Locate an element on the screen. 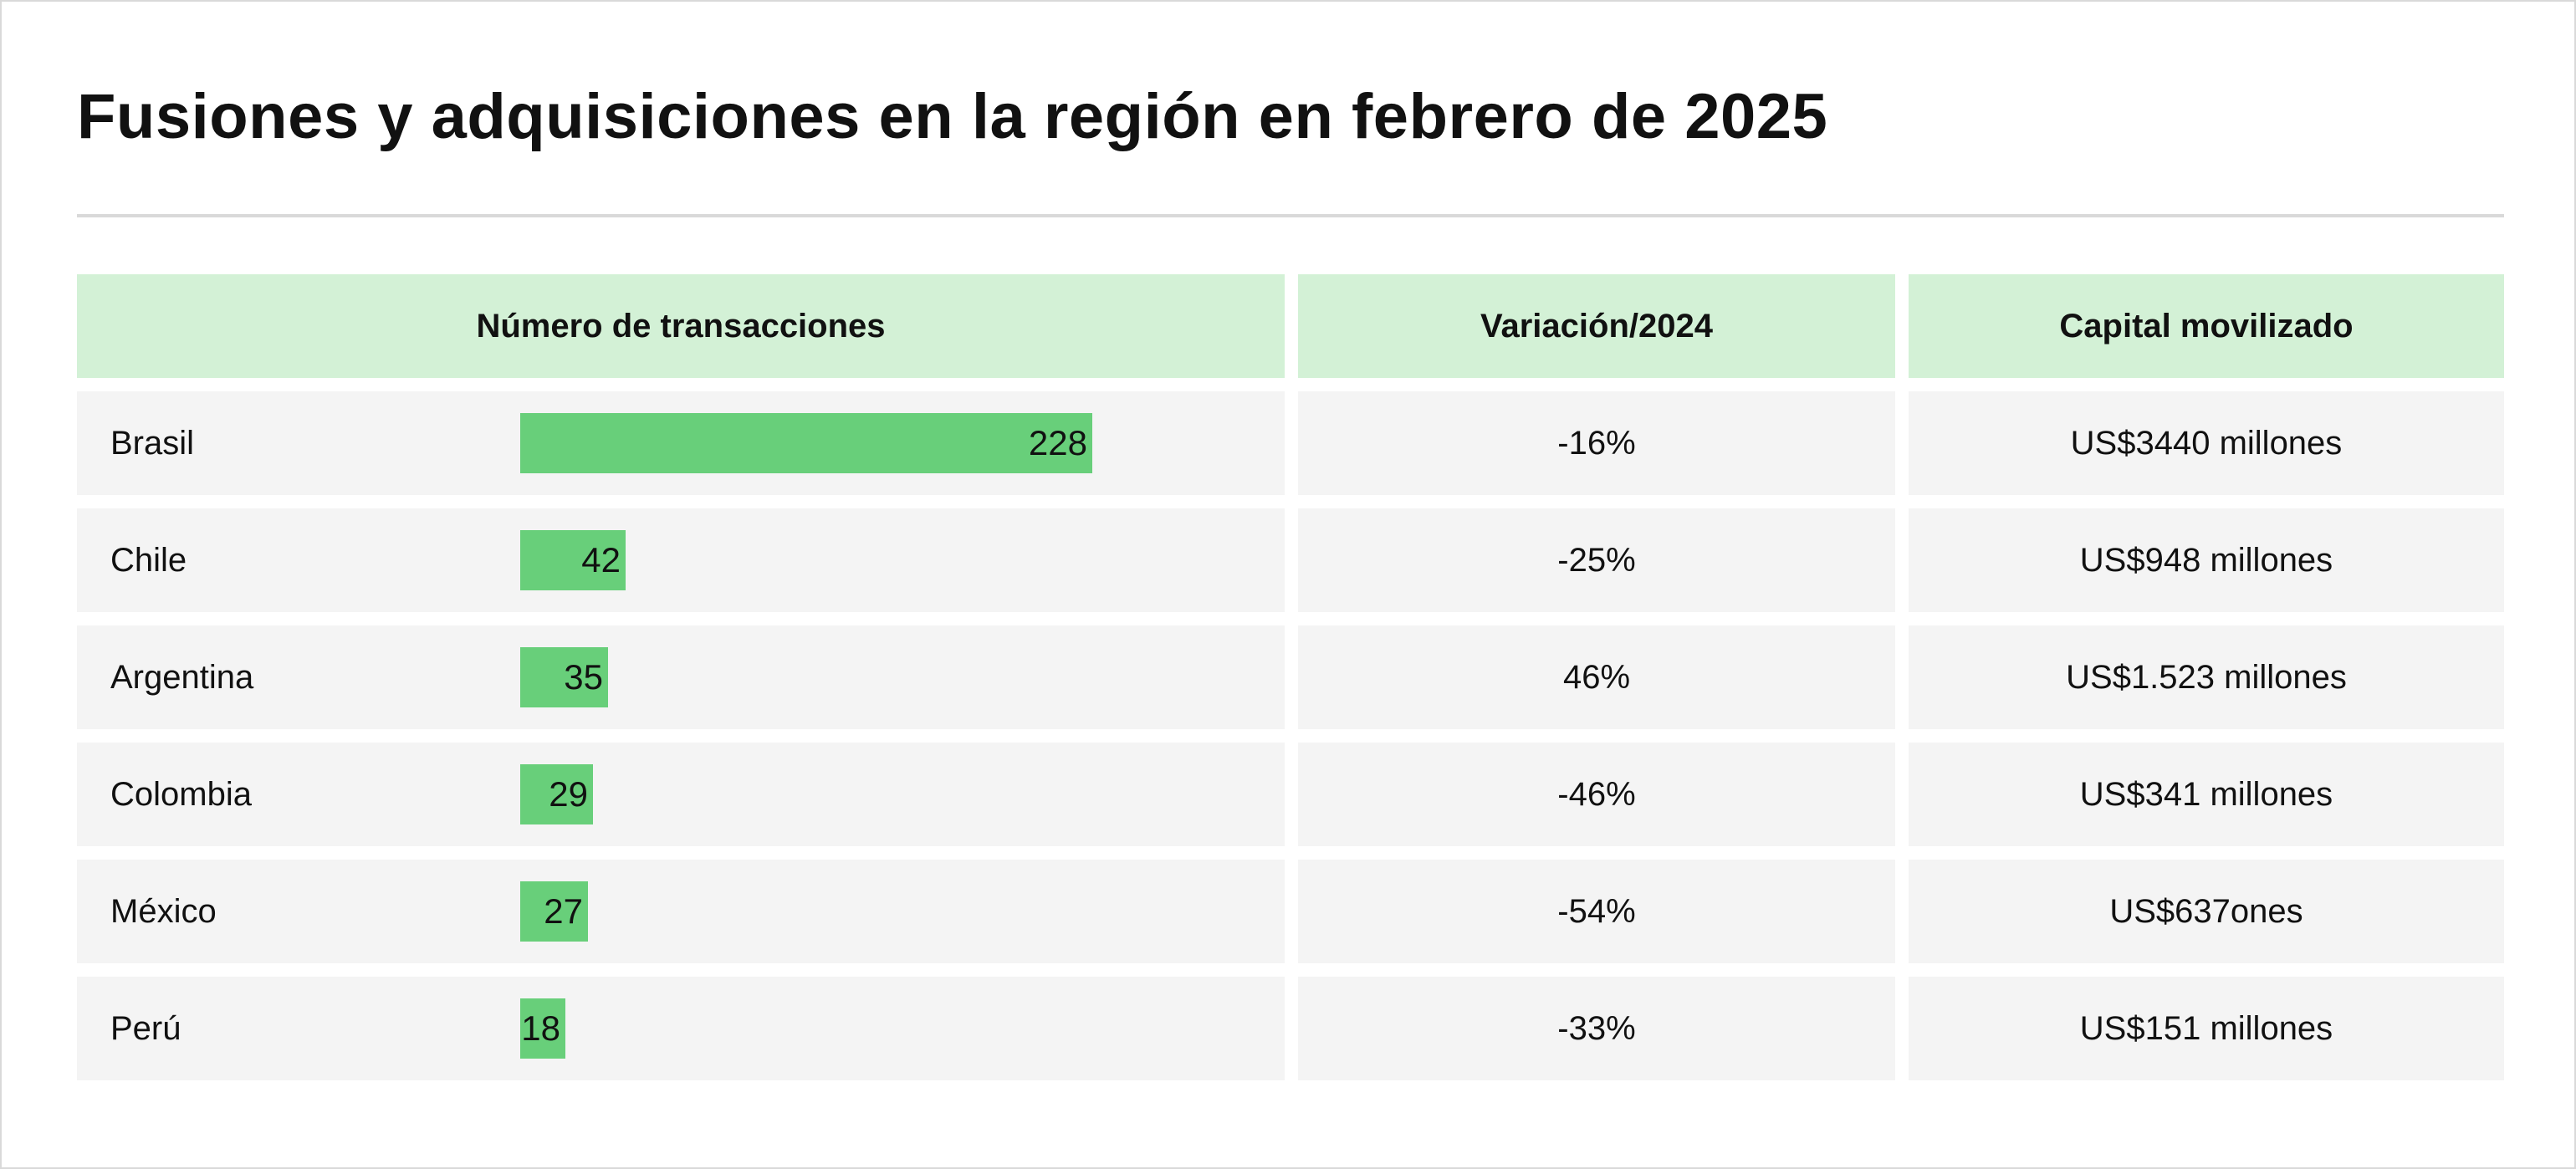 The width and height of the screenshot is (2576, 1169). capital-cell: US$151 millones is located at coordinates (2206, 1028).